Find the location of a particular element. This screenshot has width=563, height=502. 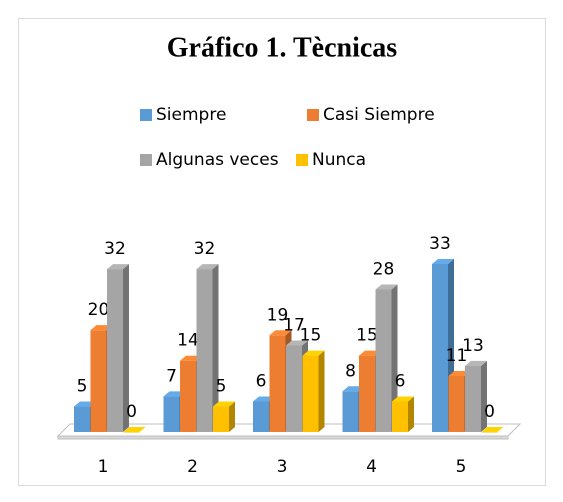

data-label: 11 is located at coordinates (457, 356).